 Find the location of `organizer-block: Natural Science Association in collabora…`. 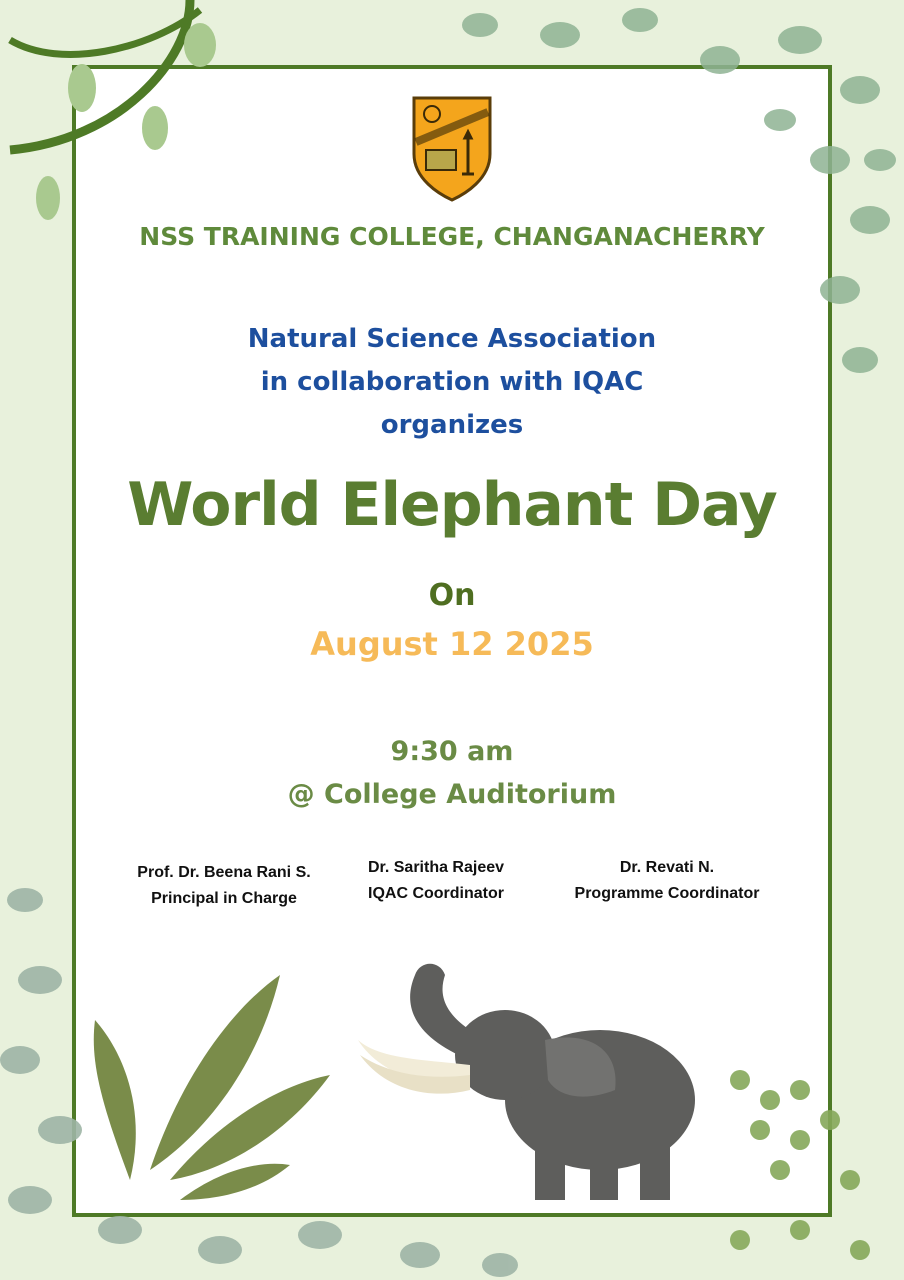

organizer-block: Natural Science Association in collabora… is located at coordinates (452, 382).